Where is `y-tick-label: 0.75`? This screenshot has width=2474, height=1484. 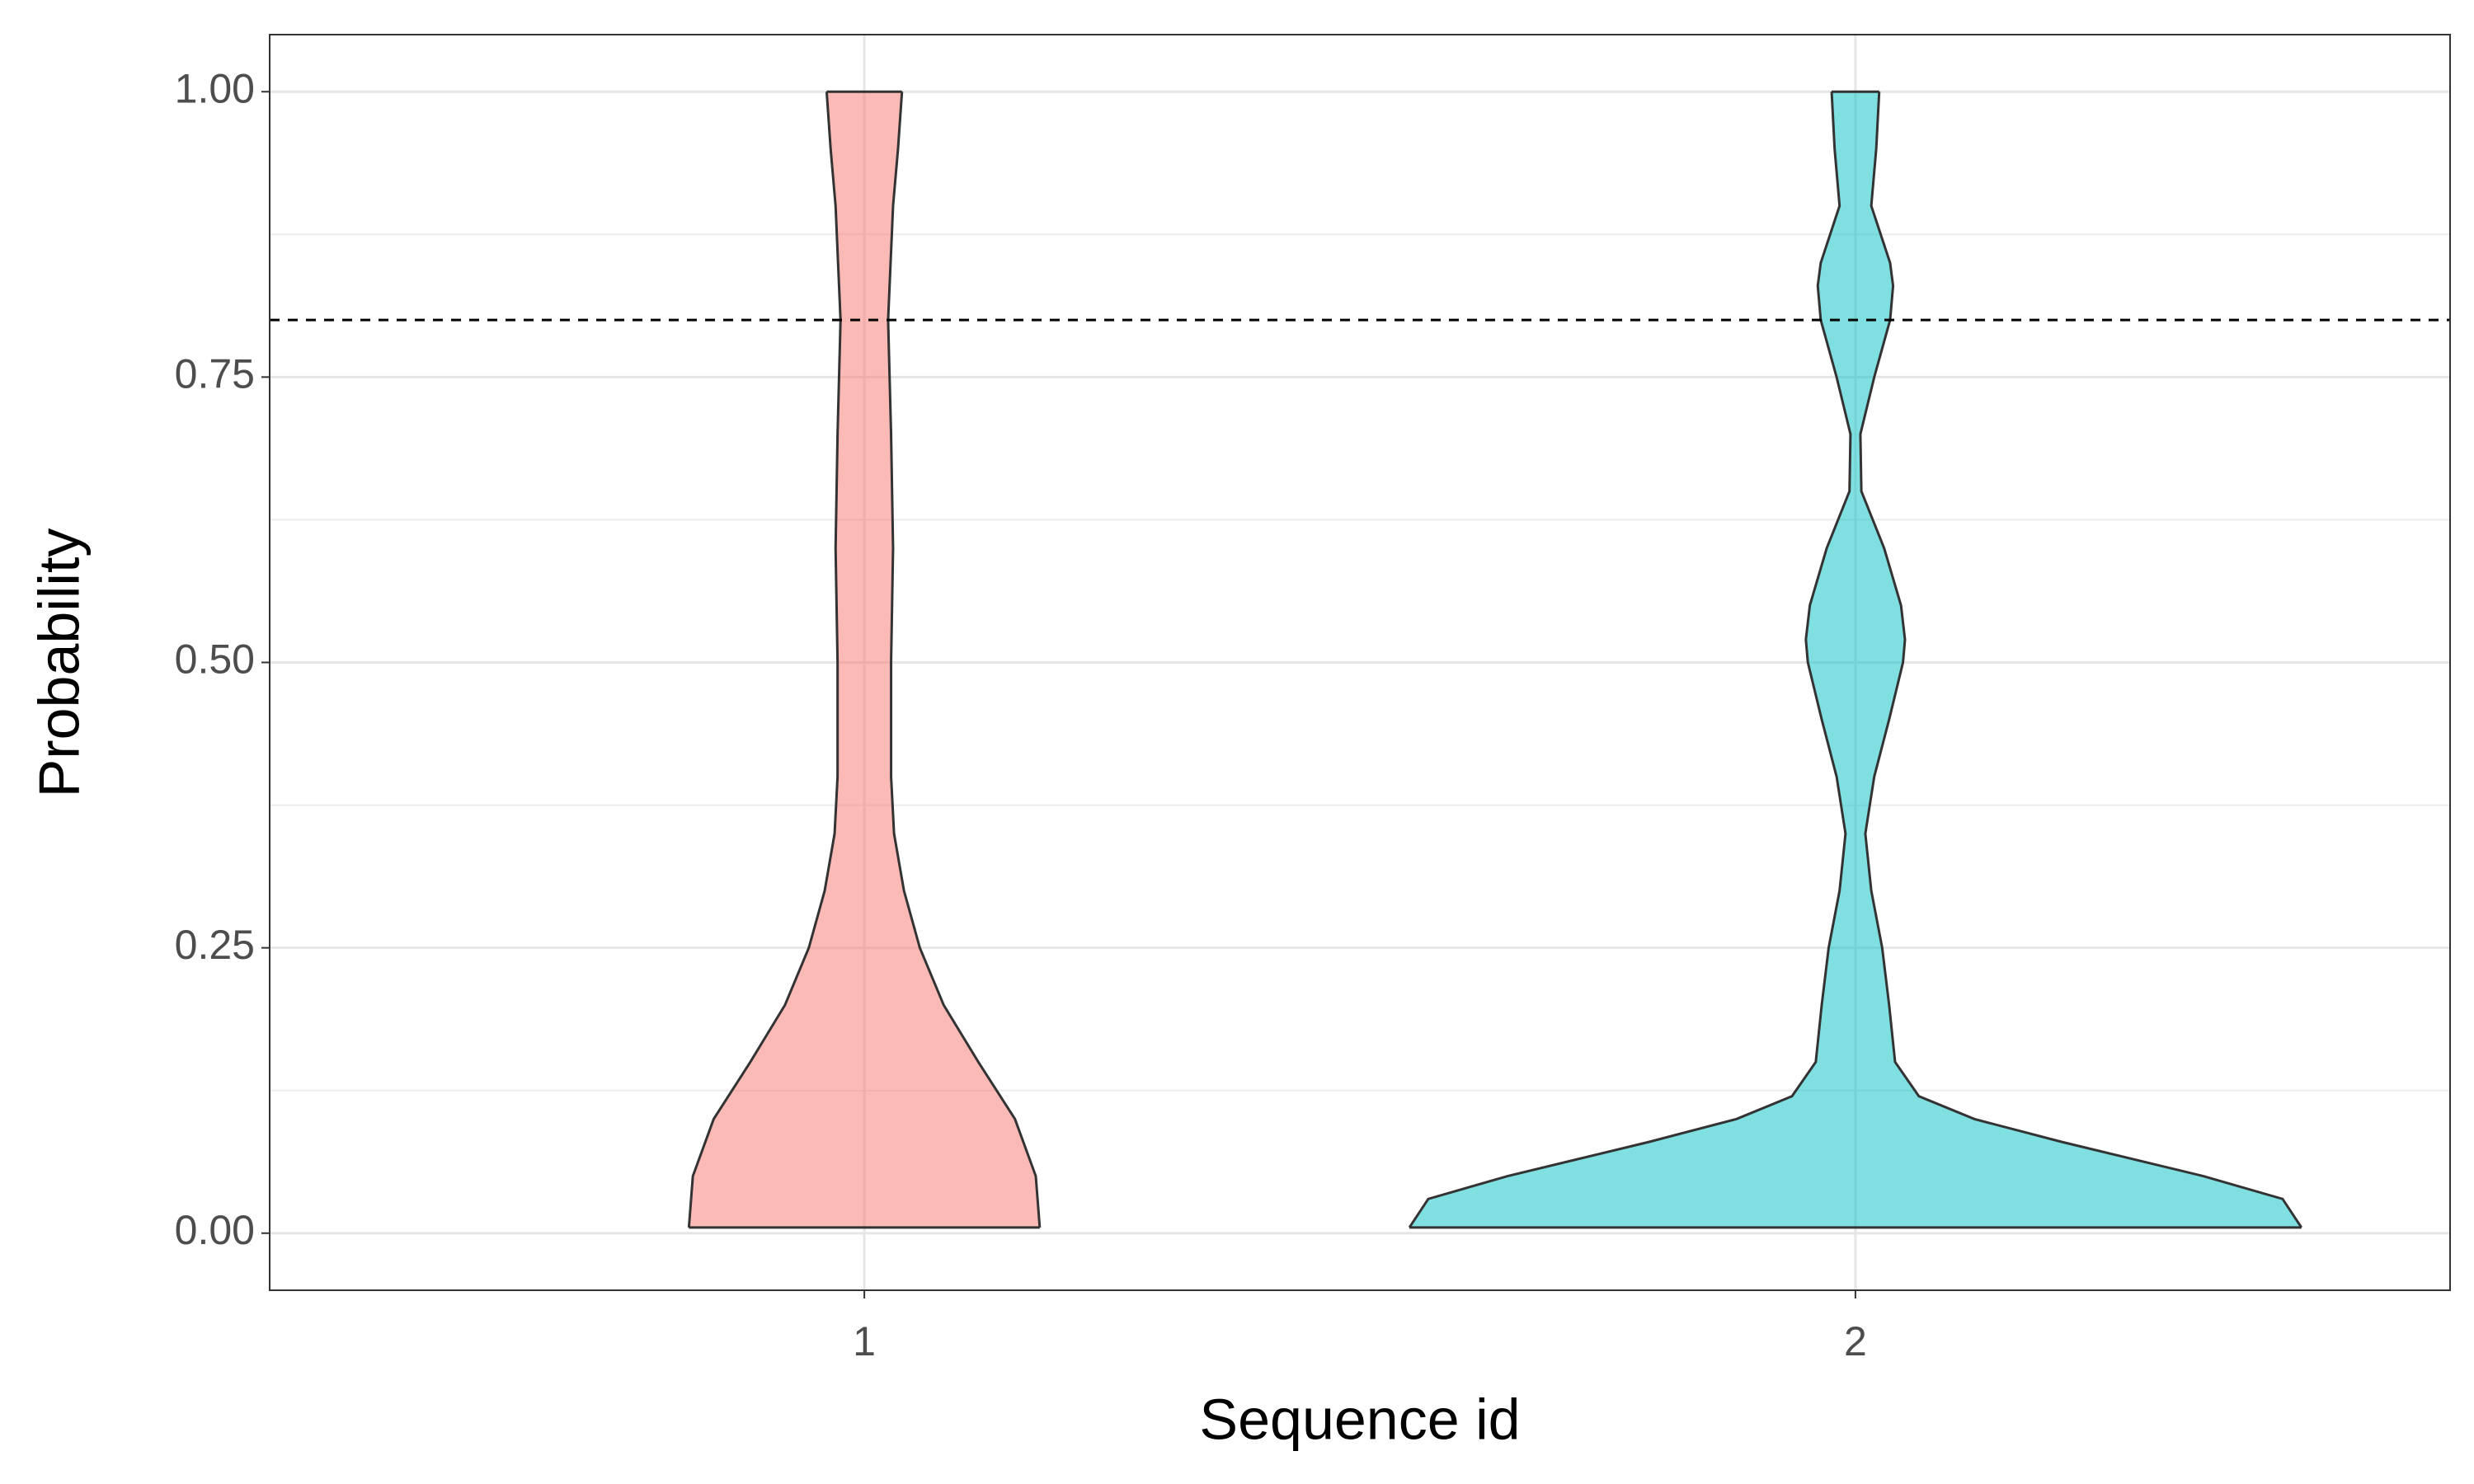 y-tick-label: 0.75 is located at coordinates (215, 374).